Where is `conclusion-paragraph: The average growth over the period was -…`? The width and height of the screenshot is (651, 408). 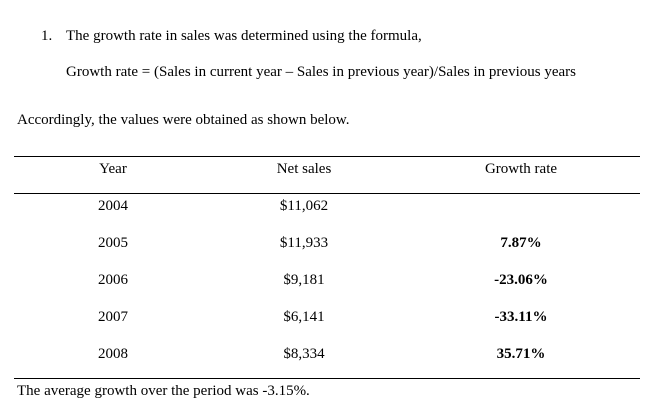 conclusion-paragraph: The average growth over the period was -… is located at coordinates (163, 391).